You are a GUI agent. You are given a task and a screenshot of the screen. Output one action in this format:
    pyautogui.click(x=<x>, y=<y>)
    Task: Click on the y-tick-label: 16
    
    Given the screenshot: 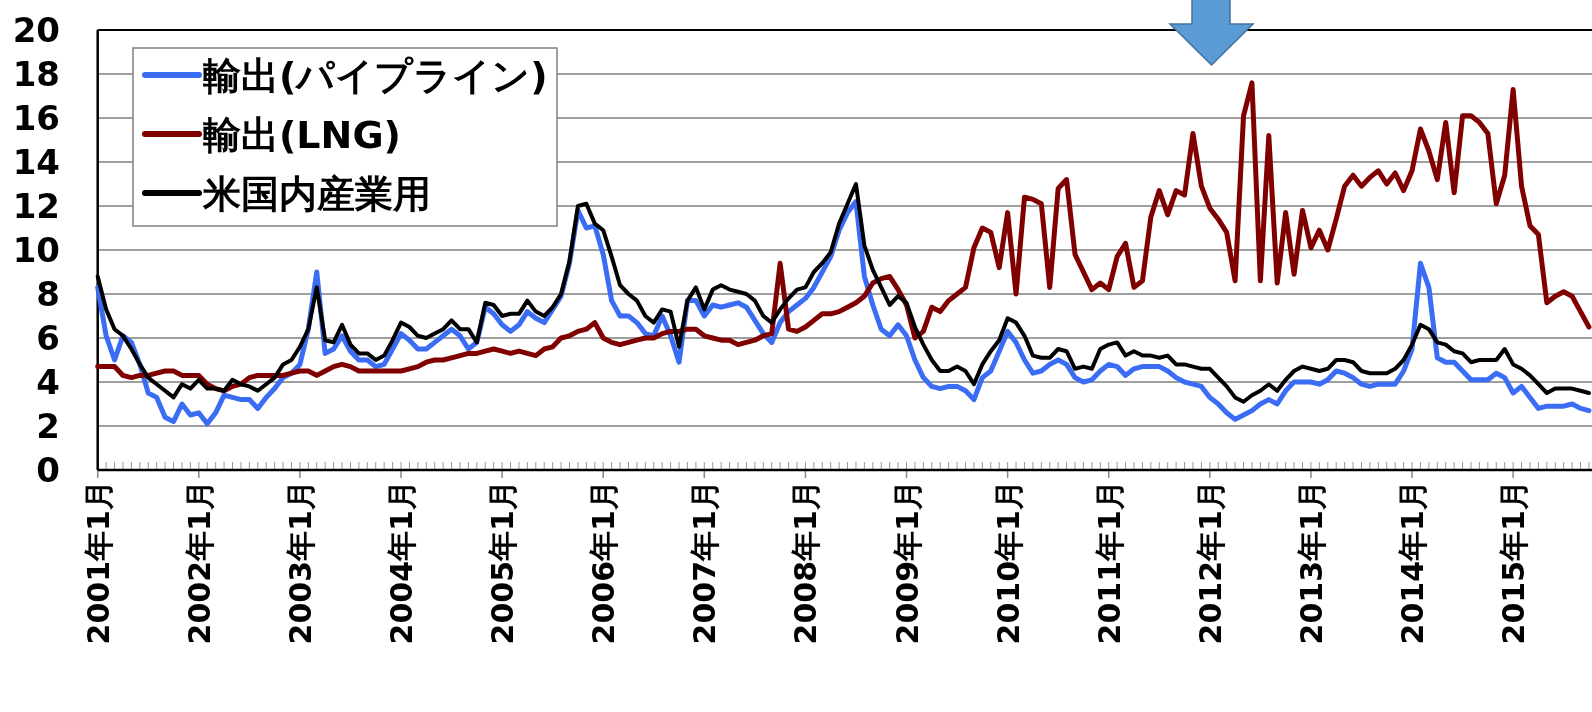 What is the action you would take?
    pyautogui.click(x=36, y=118)
    